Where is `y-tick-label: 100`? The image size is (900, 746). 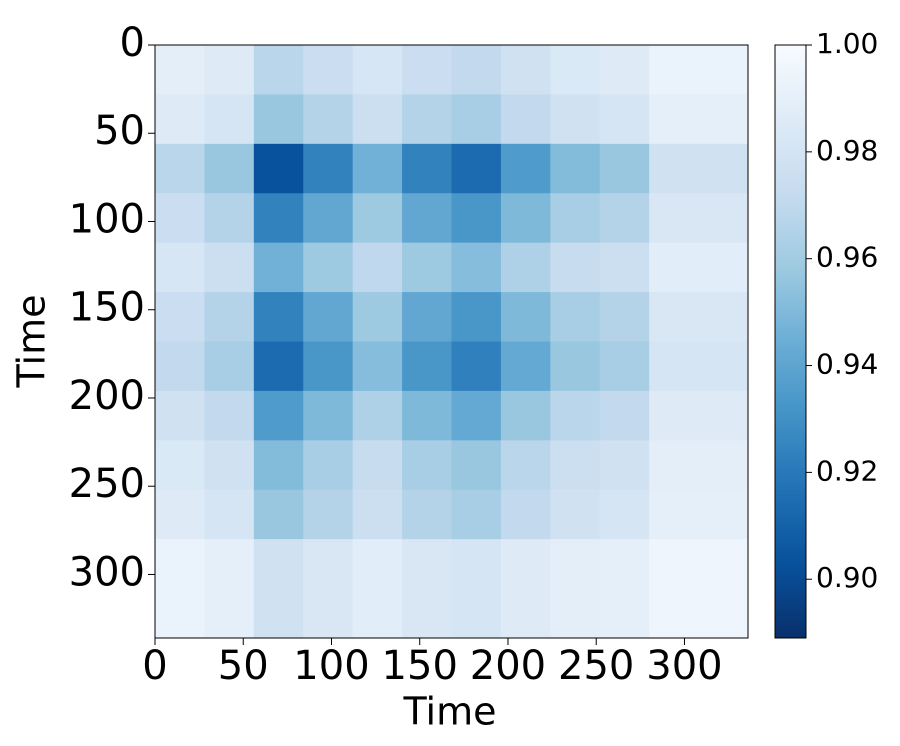
y-tick-label: 100 is located at coordinates (107, 219).